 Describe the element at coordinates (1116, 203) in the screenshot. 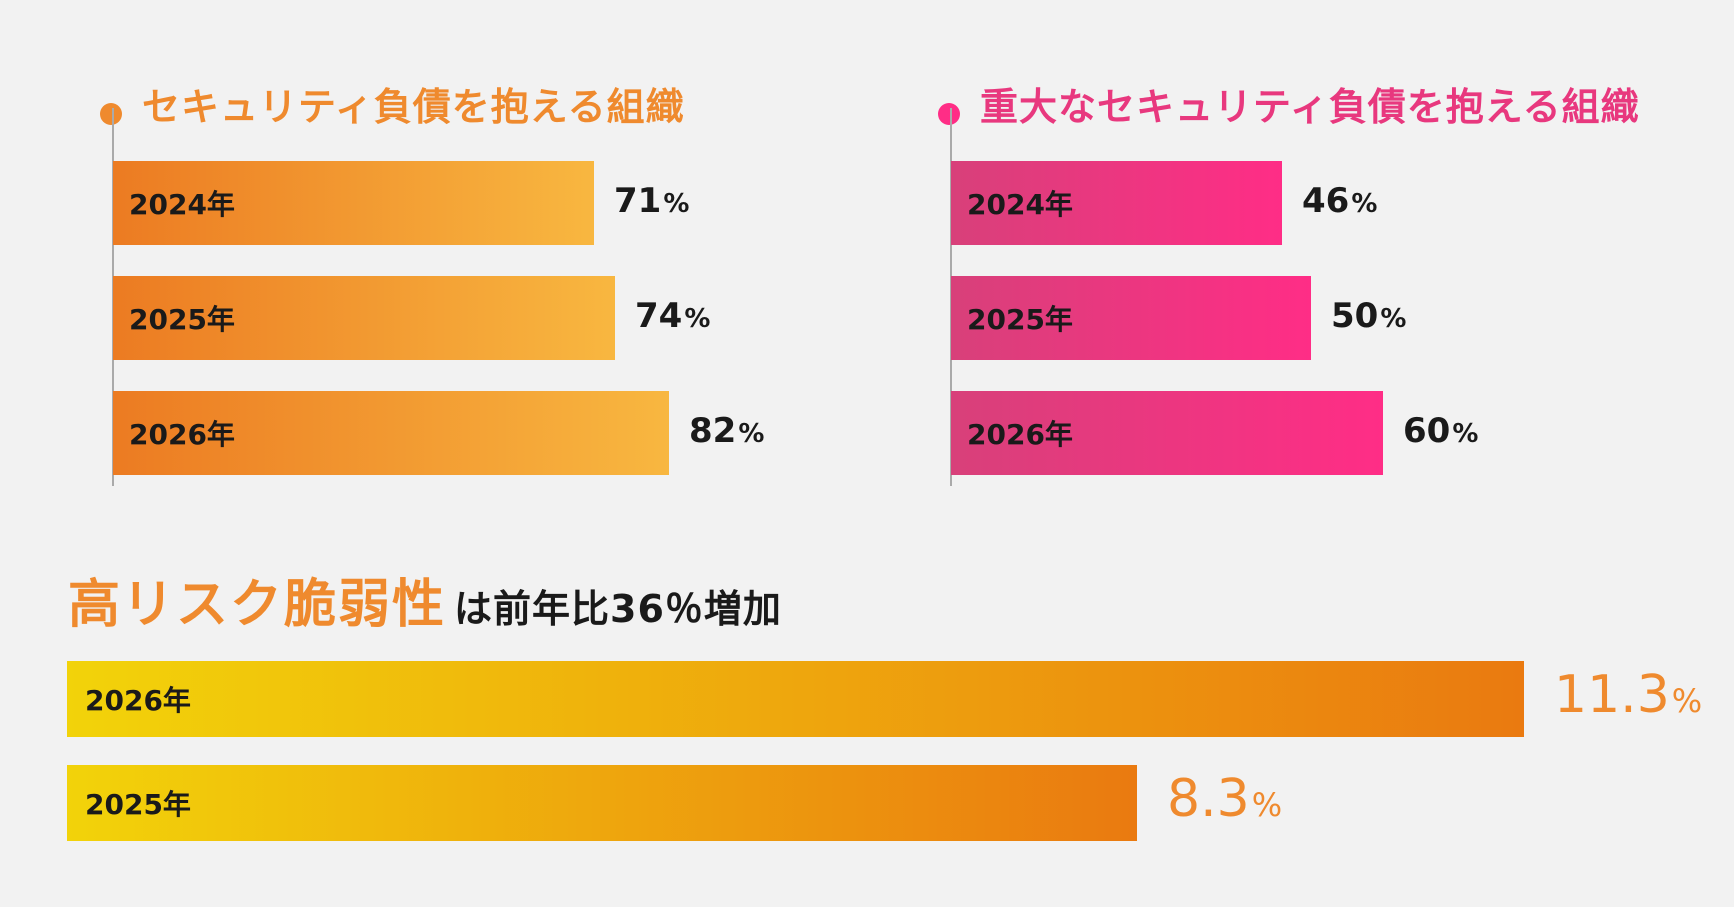

I see `chart2-bar-1: 2024年` at that location.